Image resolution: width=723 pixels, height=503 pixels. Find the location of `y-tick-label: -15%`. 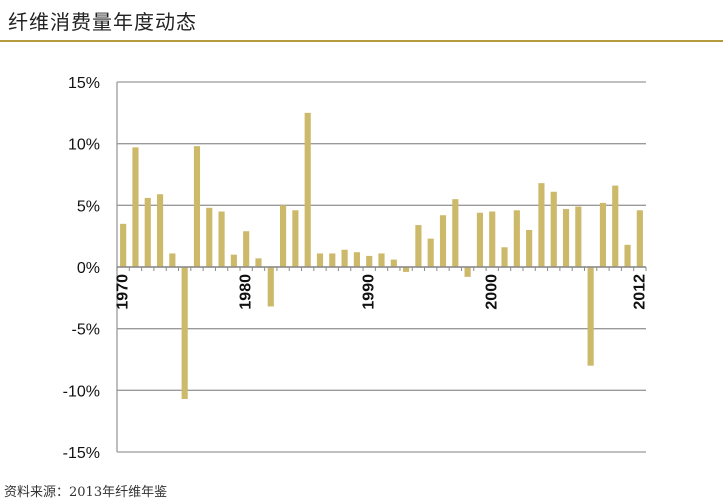

y-tick-label: -15% is located at coordinates (81, 453).